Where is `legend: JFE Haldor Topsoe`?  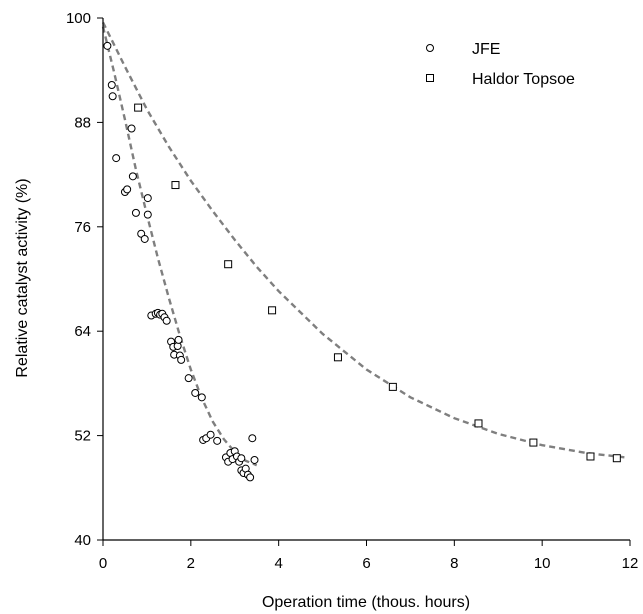
legend: JFE Haldor Topsoe is located at coordinates (500, 64).